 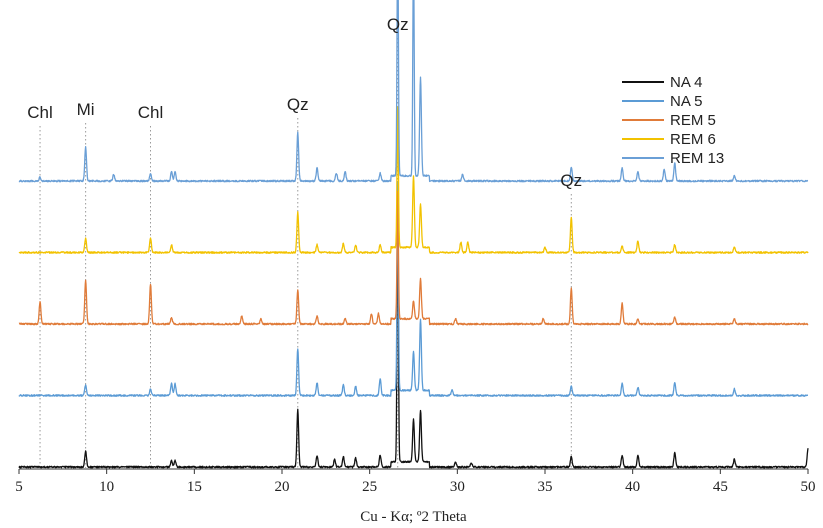 I want to click on x-tick-label: 45, so click(x=720, y=487).